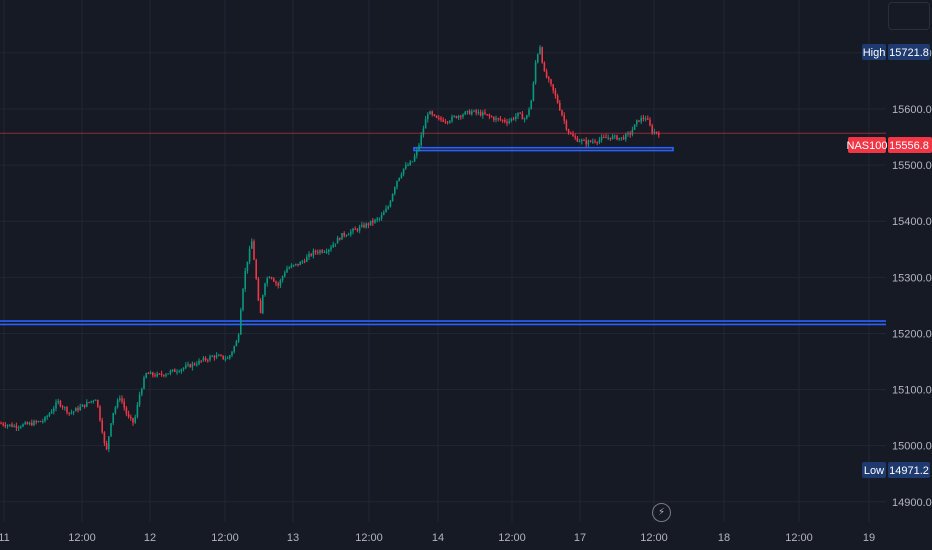 The height and width of the screenshot is (550, 932). I want to click on support-zone-box, so click(543, 149).